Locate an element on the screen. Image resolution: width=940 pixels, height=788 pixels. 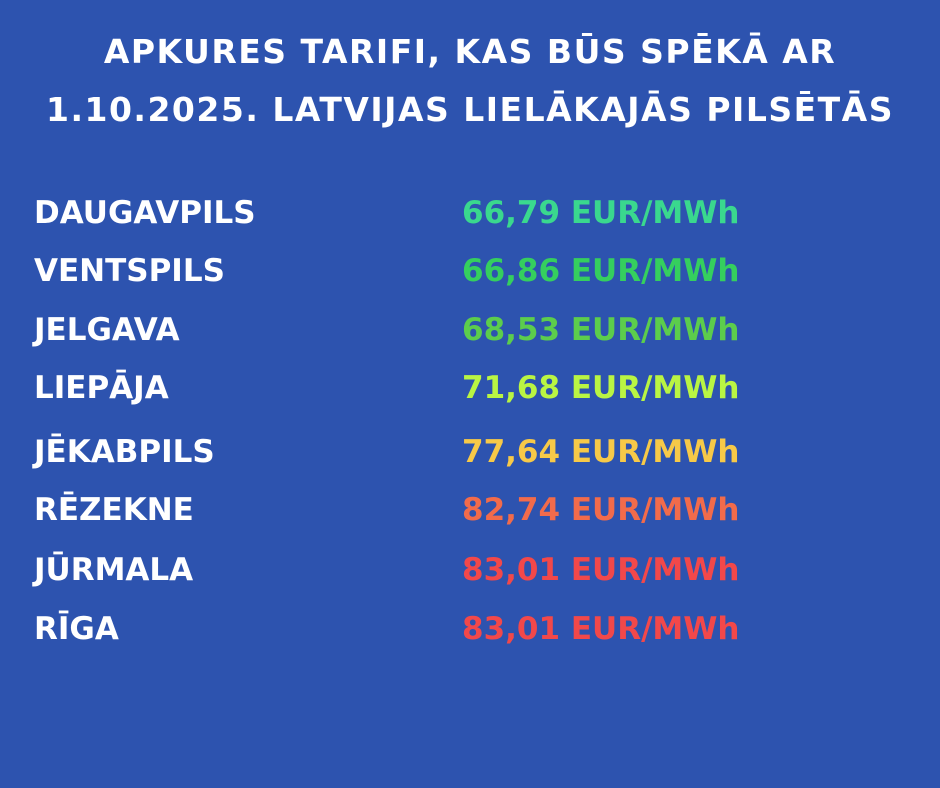
tariff-value: 71,68 EUR/MWh is located at coordinates (601, 388).